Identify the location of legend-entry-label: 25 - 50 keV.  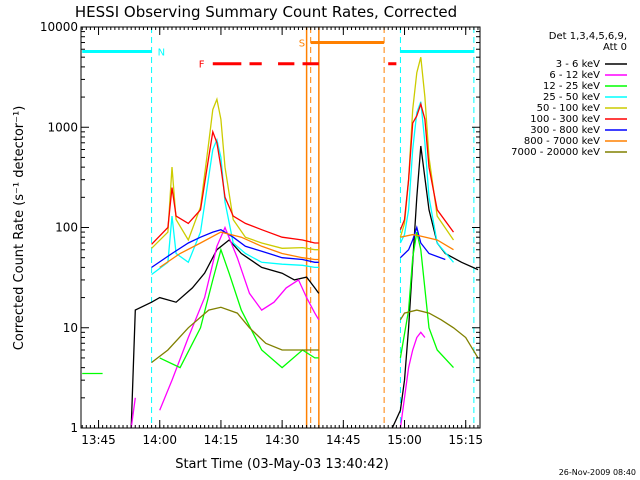
(571, 97).